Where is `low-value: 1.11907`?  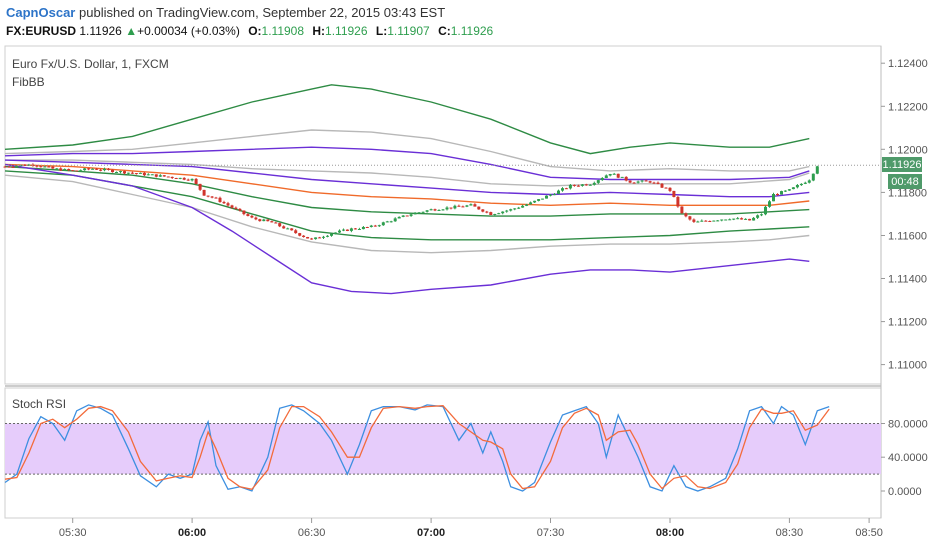
low-value: 1.11907 is located at coordinates (408, 31).